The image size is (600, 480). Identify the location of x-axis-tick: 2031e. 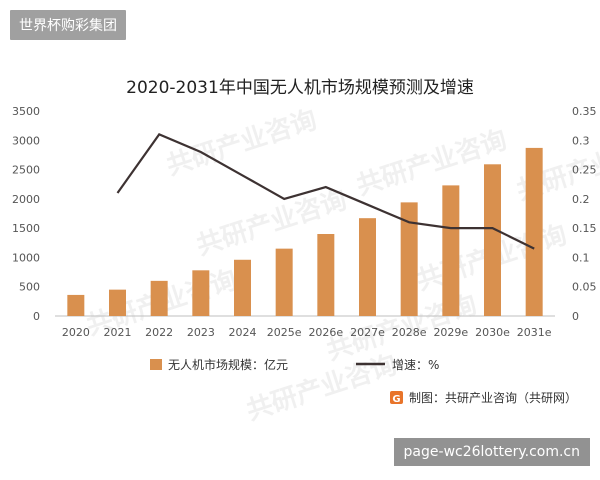
(534, 332).